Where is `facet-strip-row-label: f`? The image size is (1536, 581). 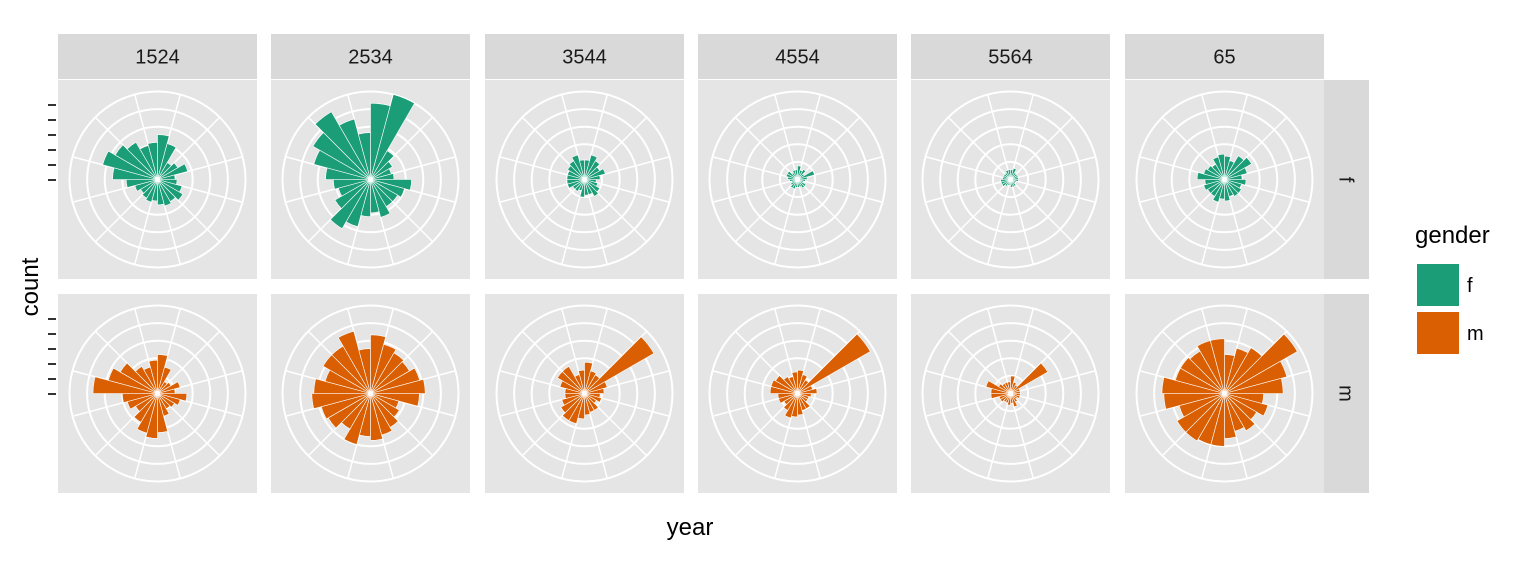
facet-strip-row-label: f is located at coordinates (1346, 180).